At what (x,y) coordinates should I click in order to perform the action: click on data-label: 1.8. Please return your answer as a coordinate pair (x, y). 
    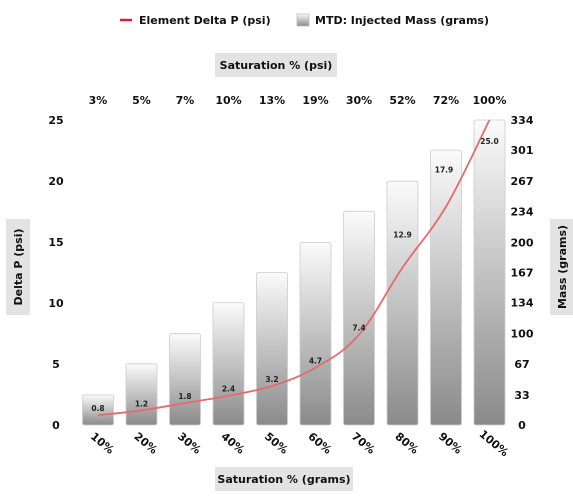
    Looking at the image, I should click on (184, 396).